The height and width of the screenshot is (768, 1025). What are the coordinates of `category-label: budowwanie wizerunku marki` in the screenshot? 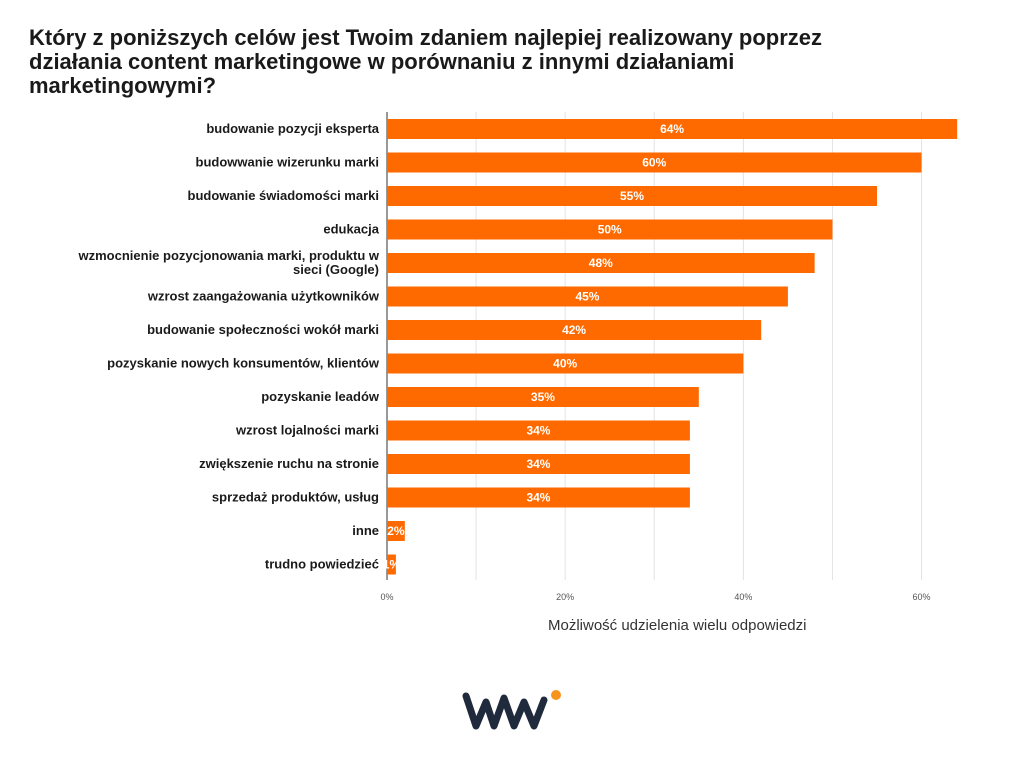 It's located at (287, 162).